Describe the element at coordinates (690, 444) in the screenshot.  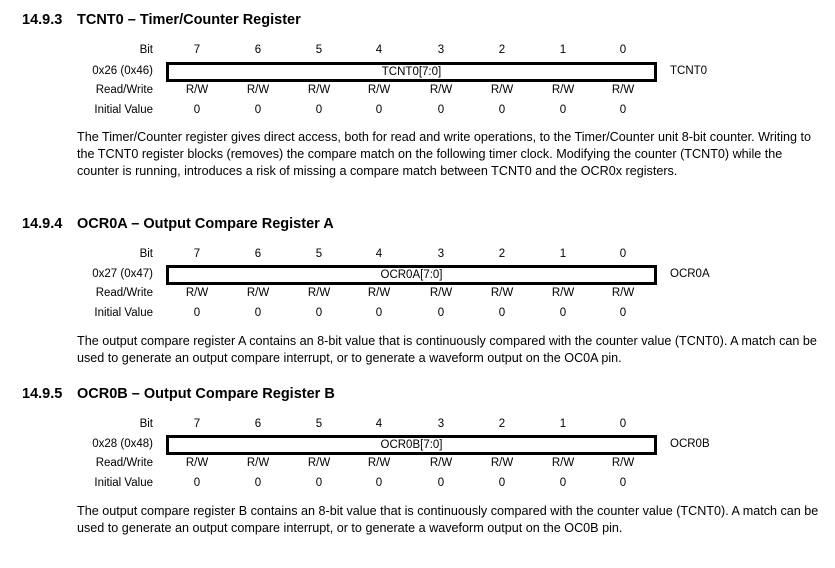
I see `register-name: OCR0B` at that location.